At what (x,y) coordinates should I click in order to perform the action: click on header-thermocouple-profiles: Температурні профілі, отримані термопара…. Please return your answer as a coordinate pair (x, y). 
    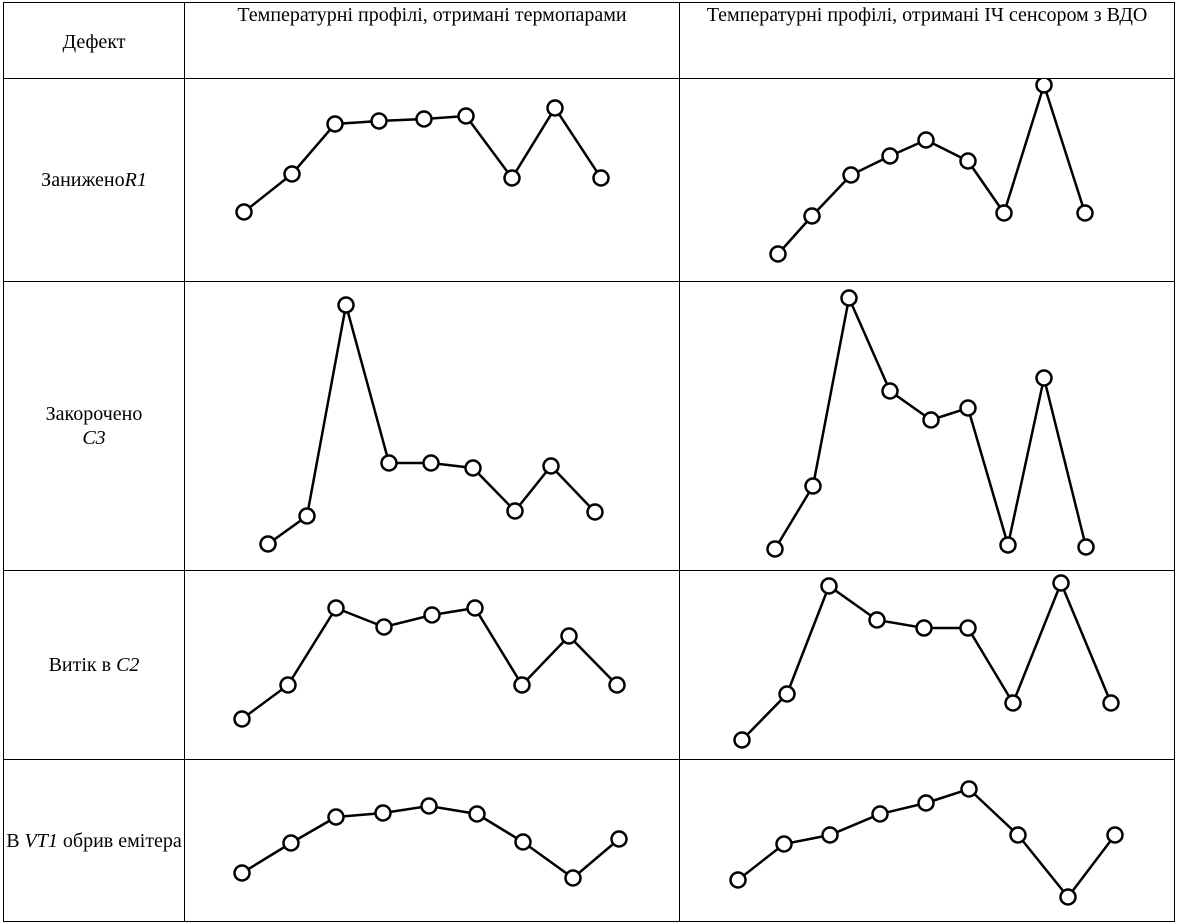
    Looking at the image, I should click on (432, 40).